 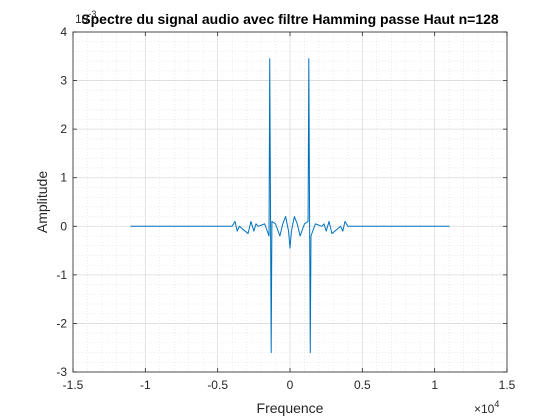 I want to click on y-tick-label: 3, so click(x=63, y=81).